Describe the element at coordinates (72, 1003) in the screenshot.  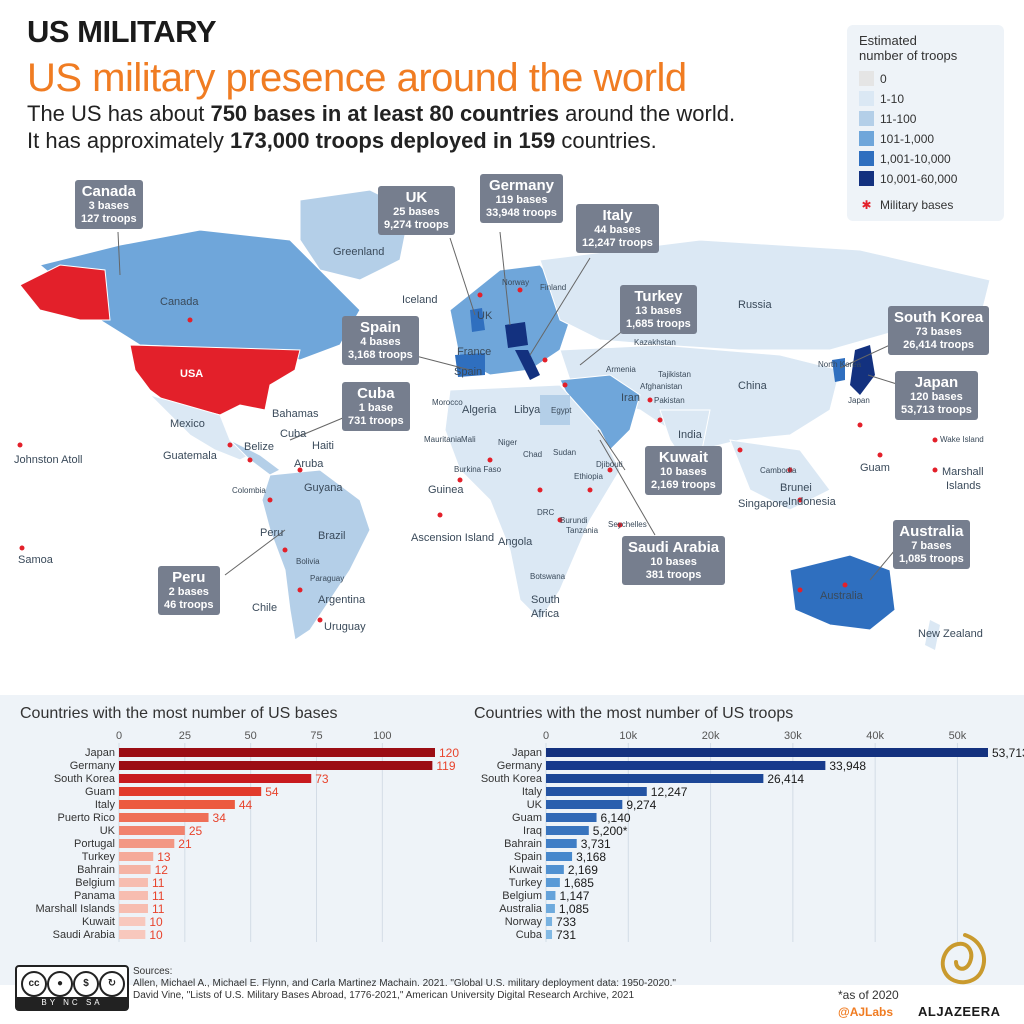
I see `cc-terms: BY NC SA` at that location.